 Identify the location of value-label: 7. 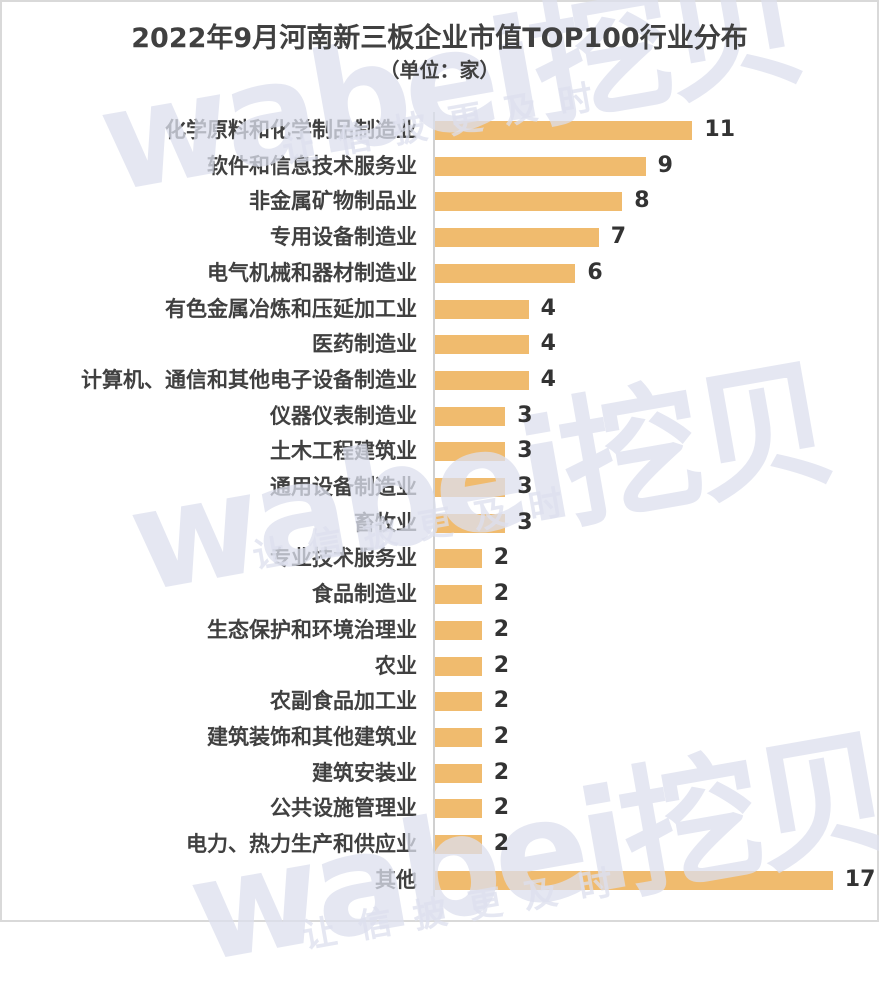
(618, 237).